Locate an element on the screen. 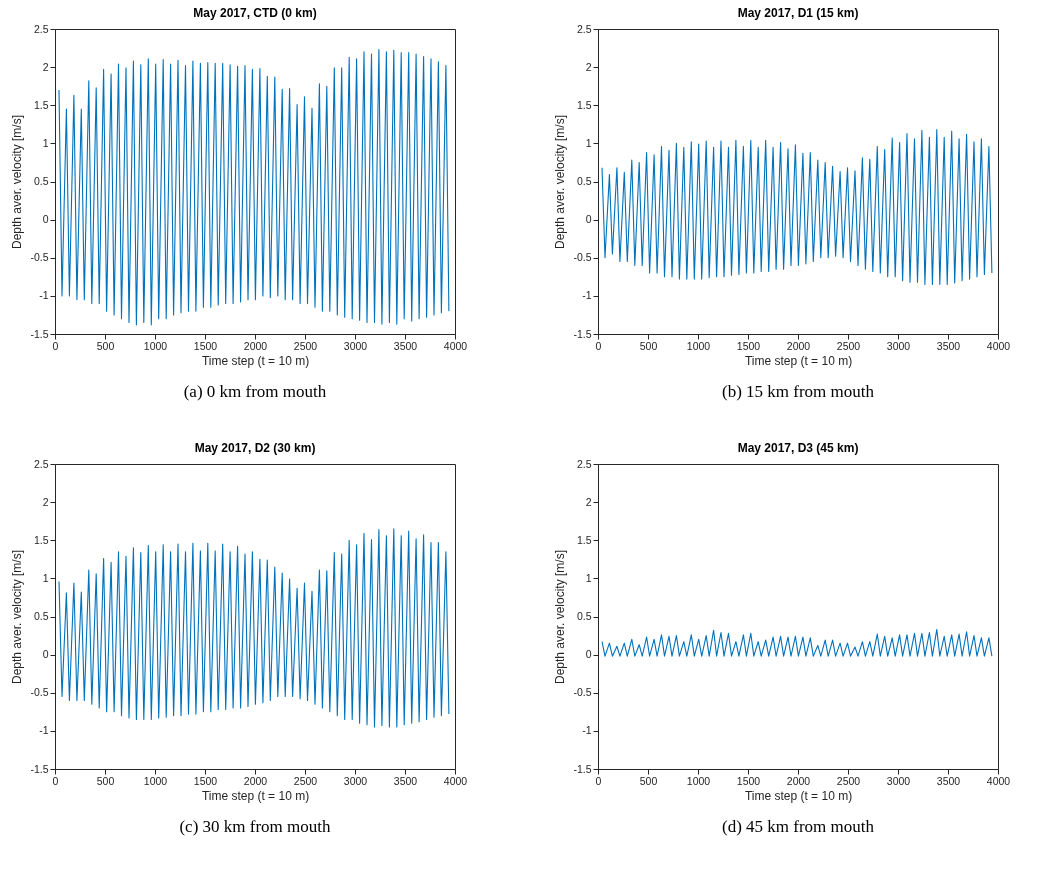 The width and height of the screenshot is (1040, 895). text: (c) 30 km from mouth is located at coordinates (255, 826).